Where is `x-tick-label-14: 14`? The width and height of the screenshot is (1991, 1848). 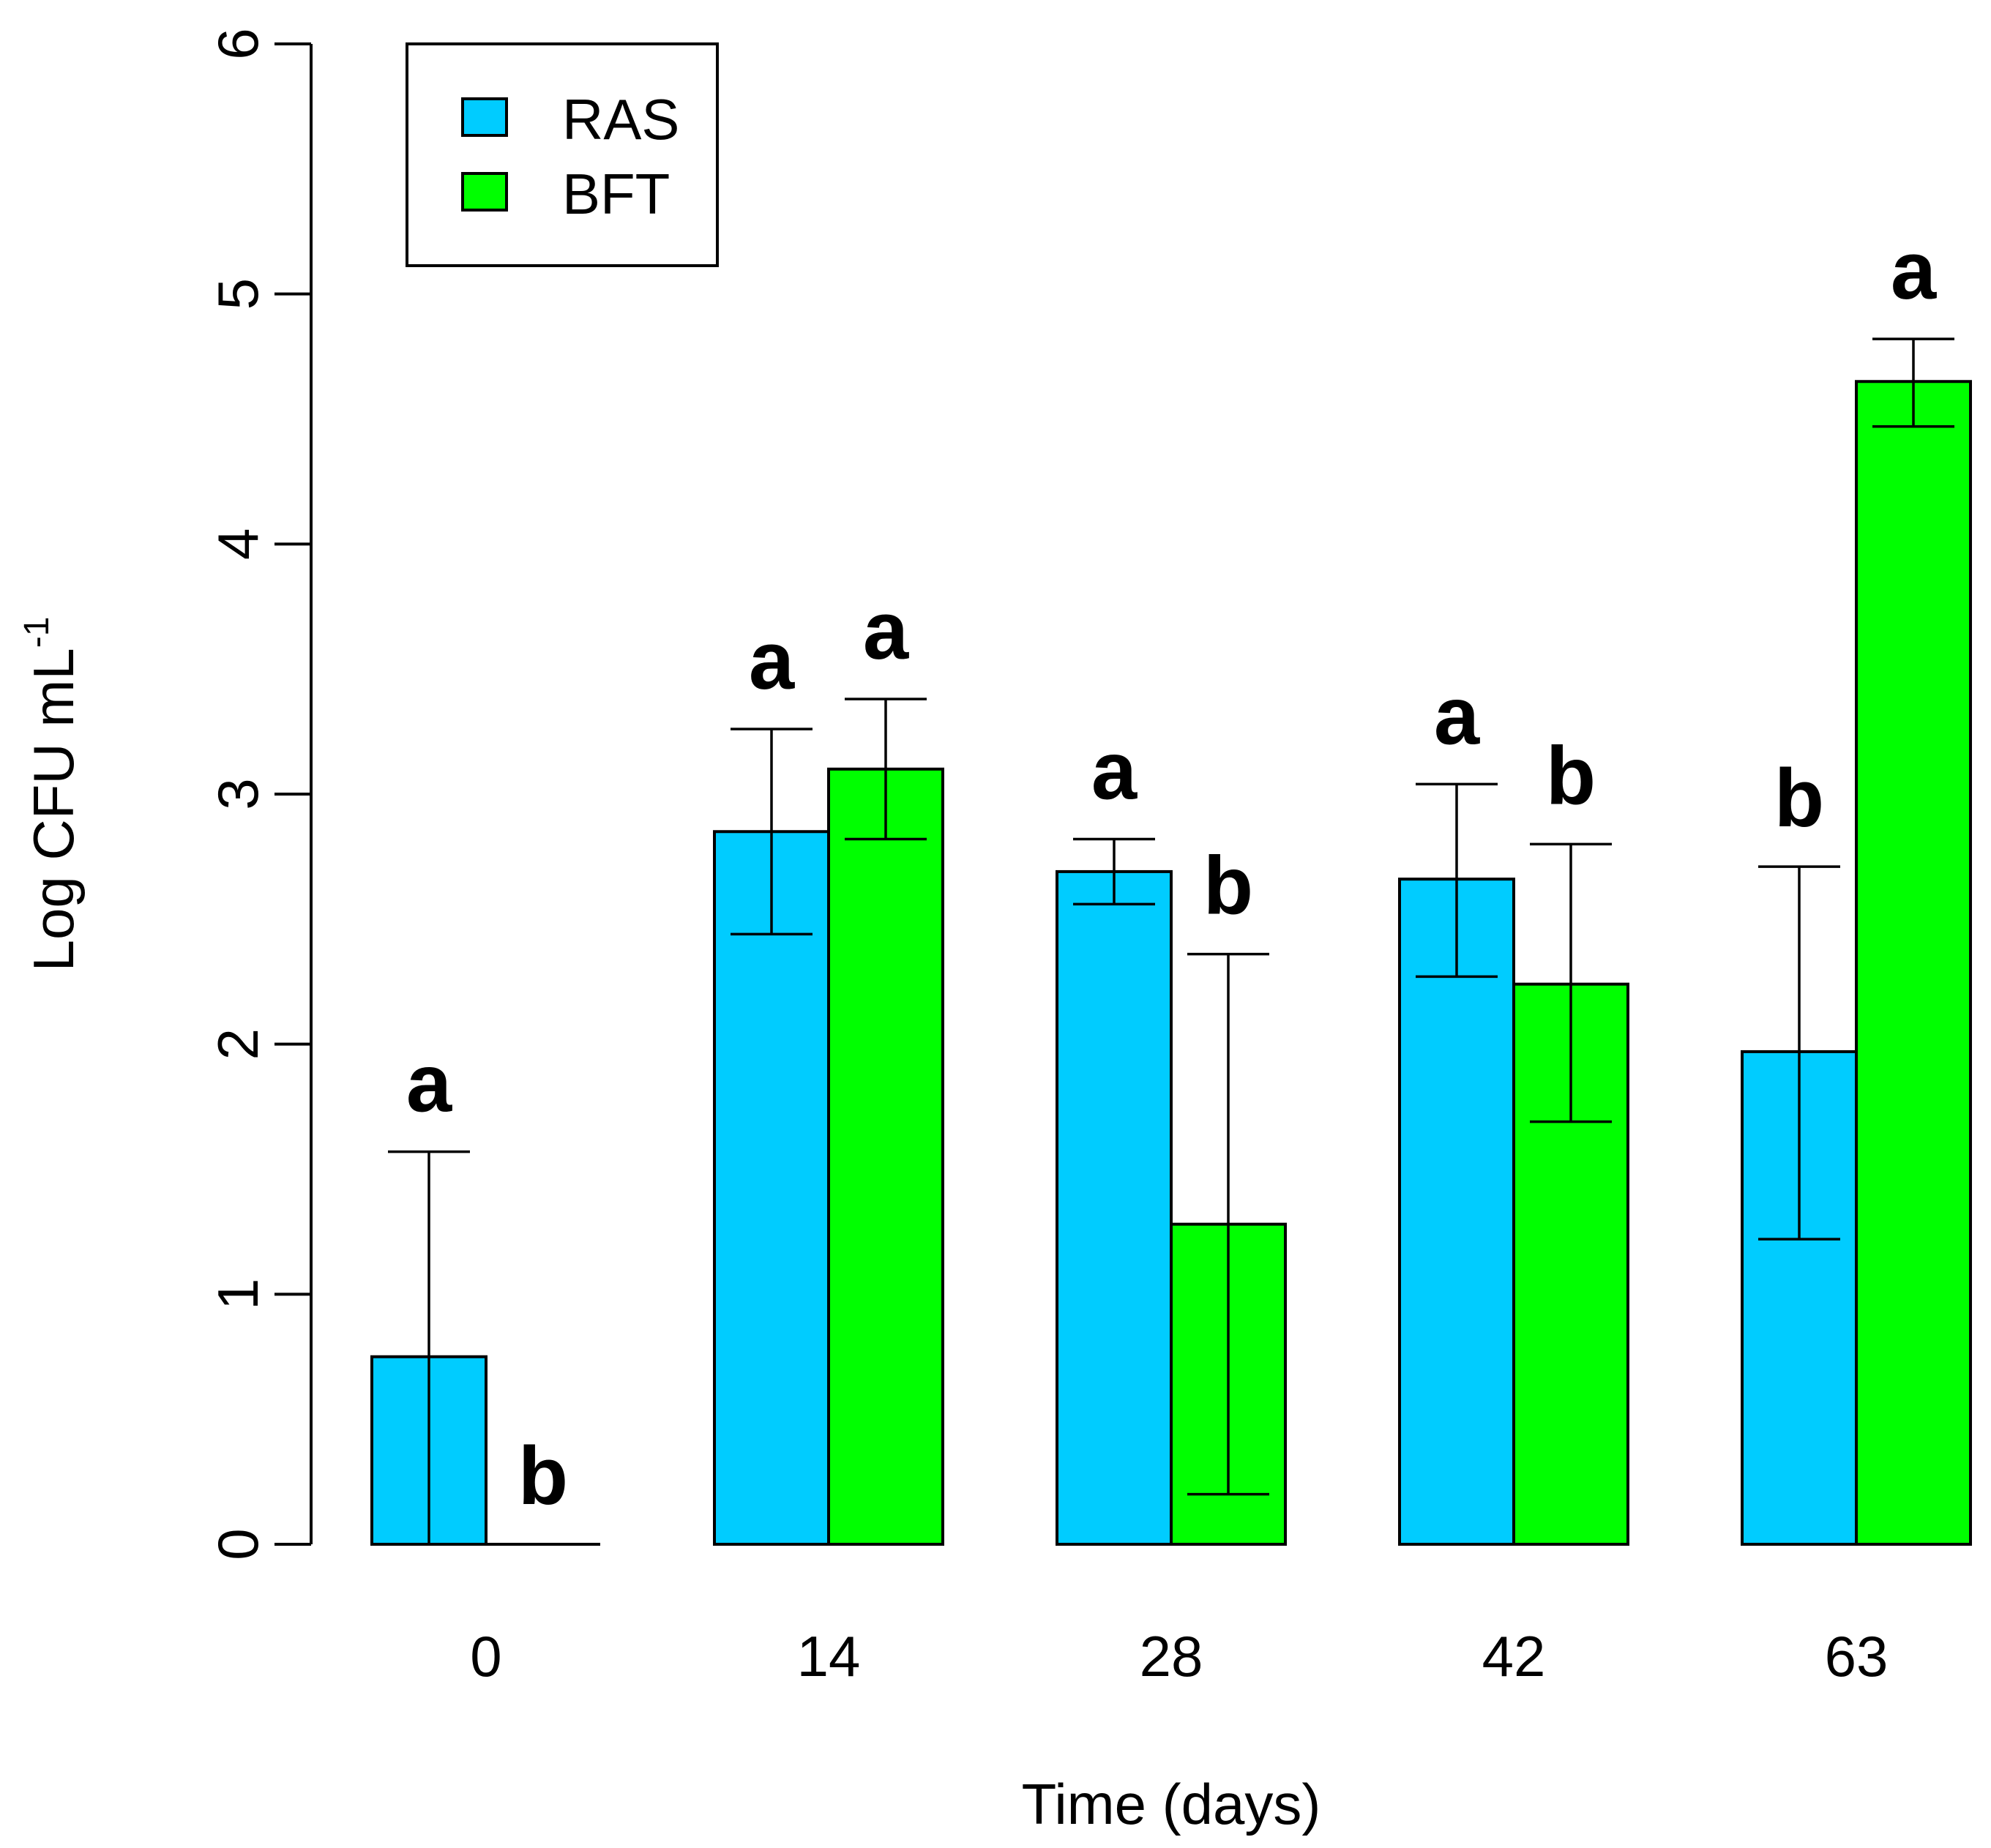 x-tick-label-14: 14 is located at coordinates (829, 1656).